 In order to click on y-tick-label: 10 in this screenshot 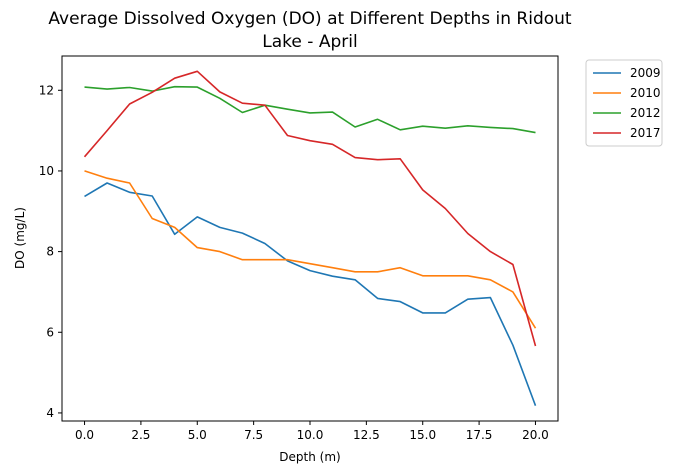, I will do `click(46, 171)`.